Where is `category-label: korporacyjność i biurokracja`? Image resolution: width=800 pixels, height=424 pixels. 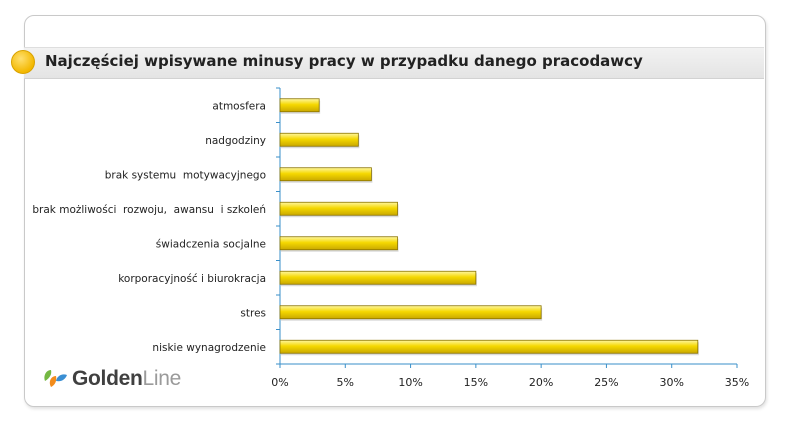 category-label: korporacyjność i biurokracja is located at coordinates (192, 279).